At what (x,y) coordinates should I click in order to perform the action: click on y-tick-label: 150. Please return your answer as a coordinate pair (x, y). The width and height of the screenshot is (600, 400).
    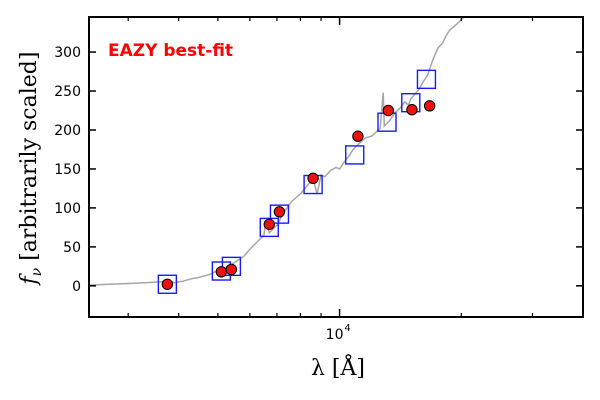
    Looking at the image, I should click on (67, 170).